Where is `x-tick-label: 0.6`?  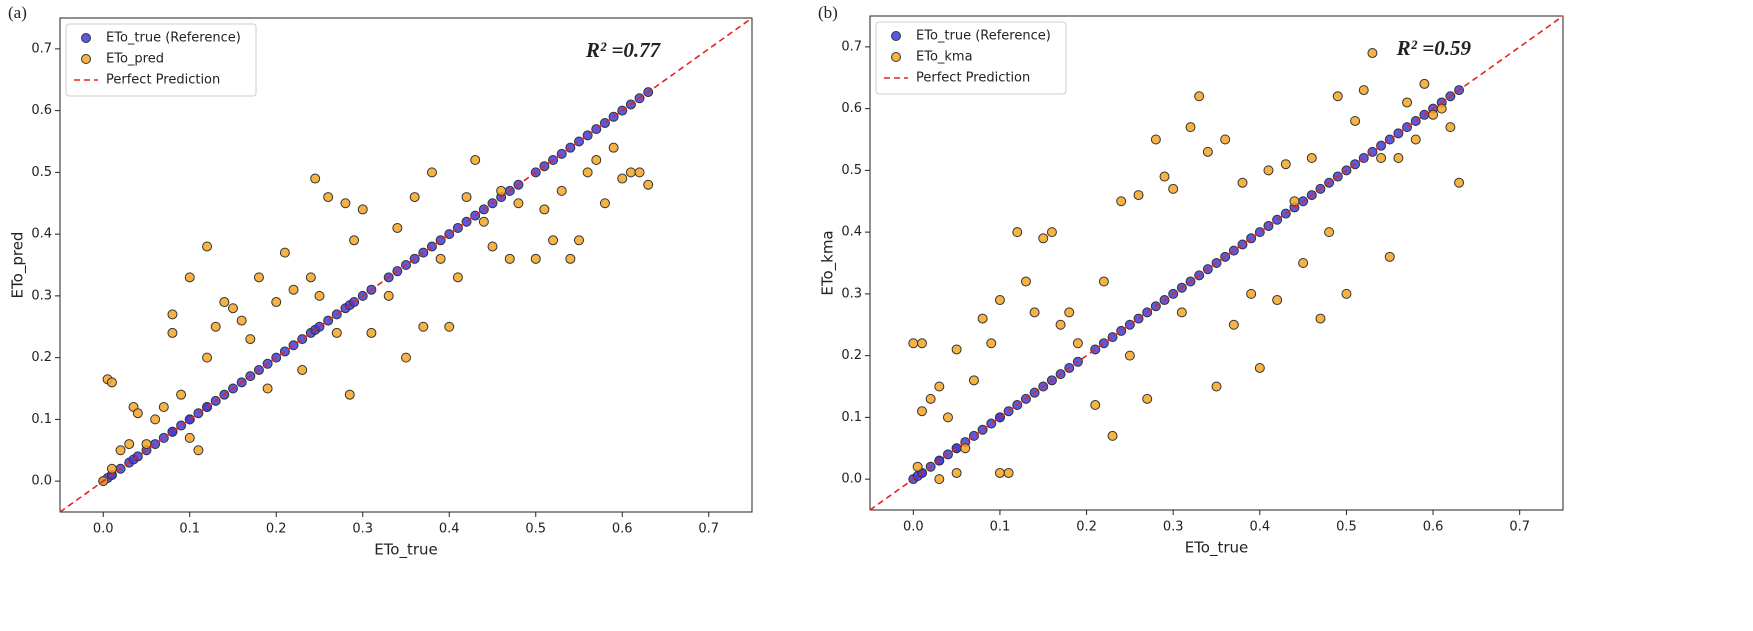
x-tick-label: 0.6 is located at coordinates (1433, 527).